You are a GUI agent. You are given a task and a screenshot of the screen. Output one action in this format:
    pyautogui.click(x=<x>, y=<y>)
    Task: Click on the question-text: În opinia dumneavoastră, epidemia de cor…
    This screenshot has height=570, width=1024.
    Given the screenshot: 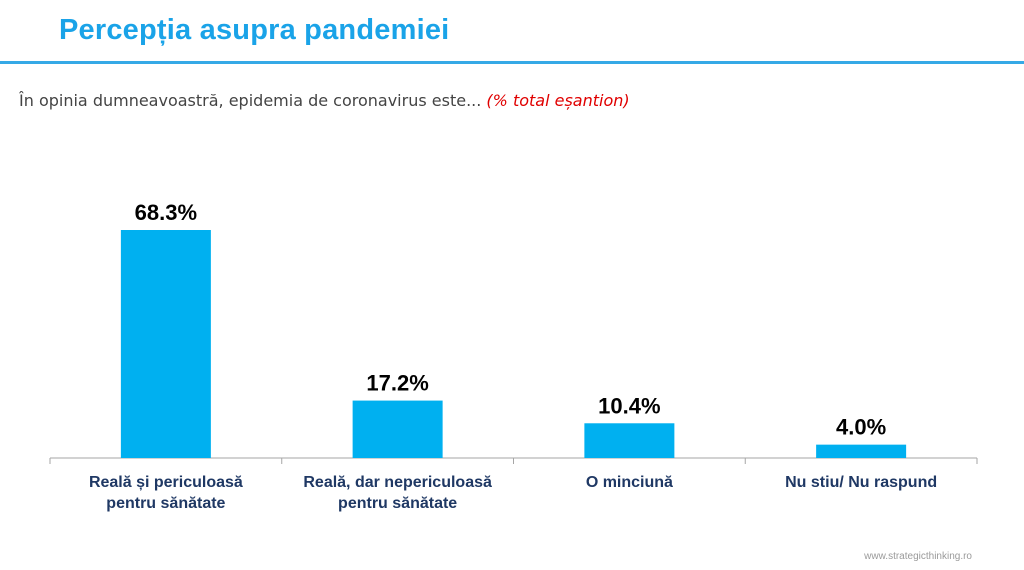 What is the action you would take?
    pyautogui.click(x=324, y=100)
    